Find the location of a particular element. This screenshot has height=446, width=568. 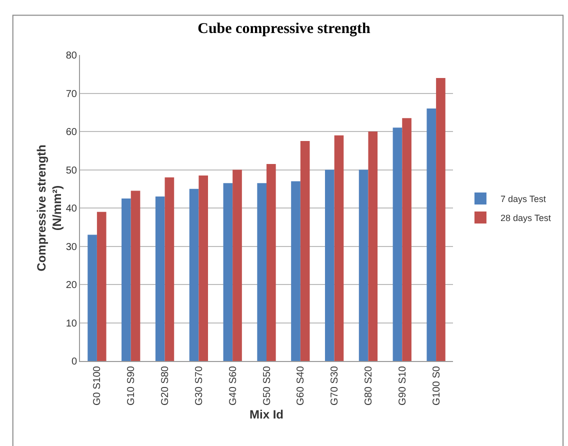

x-axis-title: Mix Id is located at coordinates (266, 414).